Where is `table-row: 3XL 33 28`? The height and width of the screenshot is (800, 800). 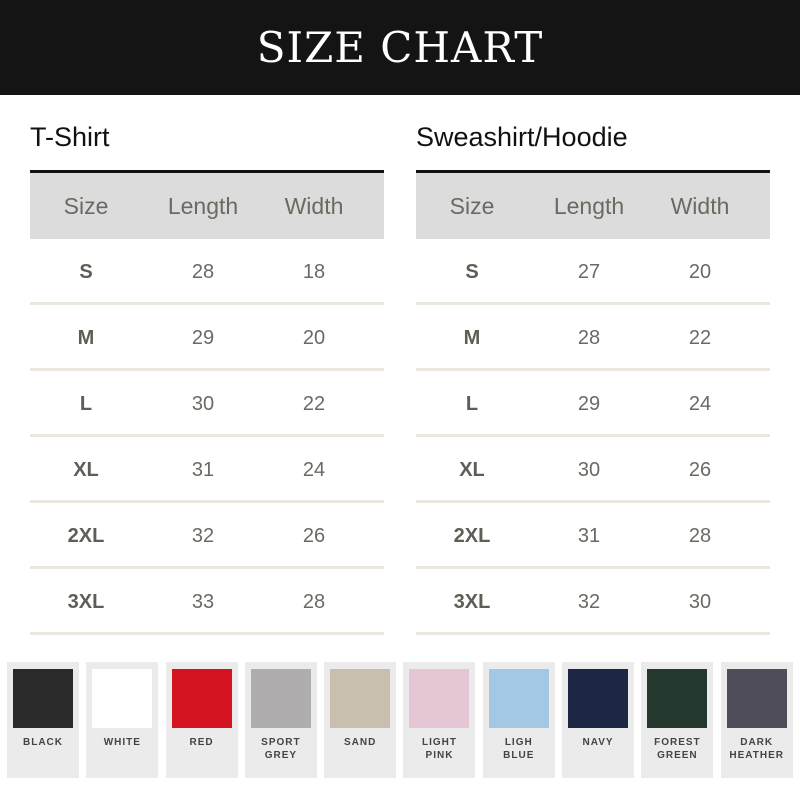
table-row: 3XL 33 28 is located at coordinates (207, 602).